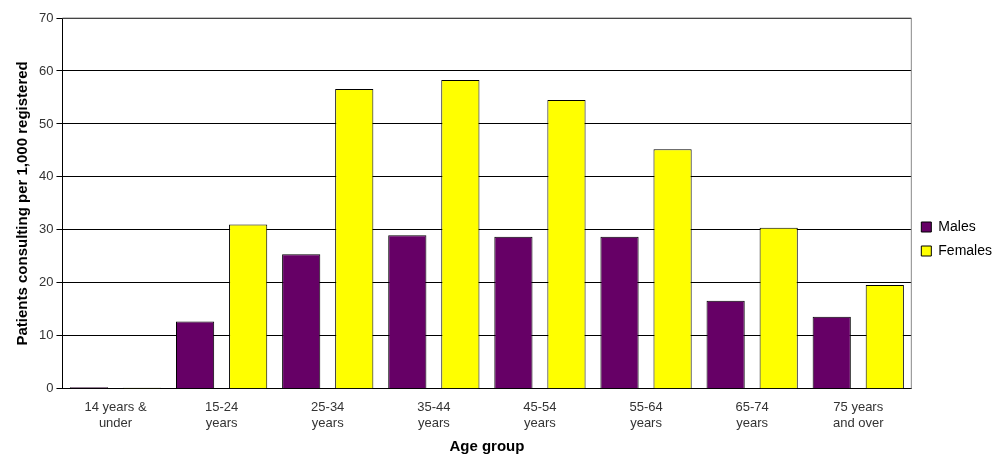 The width and height of the screenshot is (1007, 465). I want to click on legend-label: Males, so click(957, 225).